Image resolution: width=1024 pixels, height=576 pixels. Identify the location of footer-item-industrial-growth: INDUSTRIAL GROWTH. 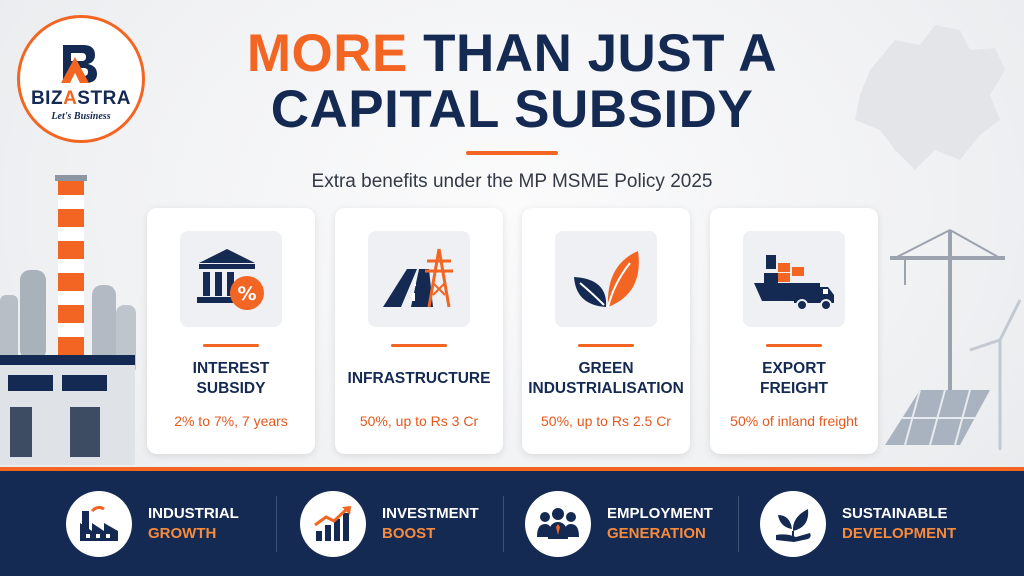
(152, 523).